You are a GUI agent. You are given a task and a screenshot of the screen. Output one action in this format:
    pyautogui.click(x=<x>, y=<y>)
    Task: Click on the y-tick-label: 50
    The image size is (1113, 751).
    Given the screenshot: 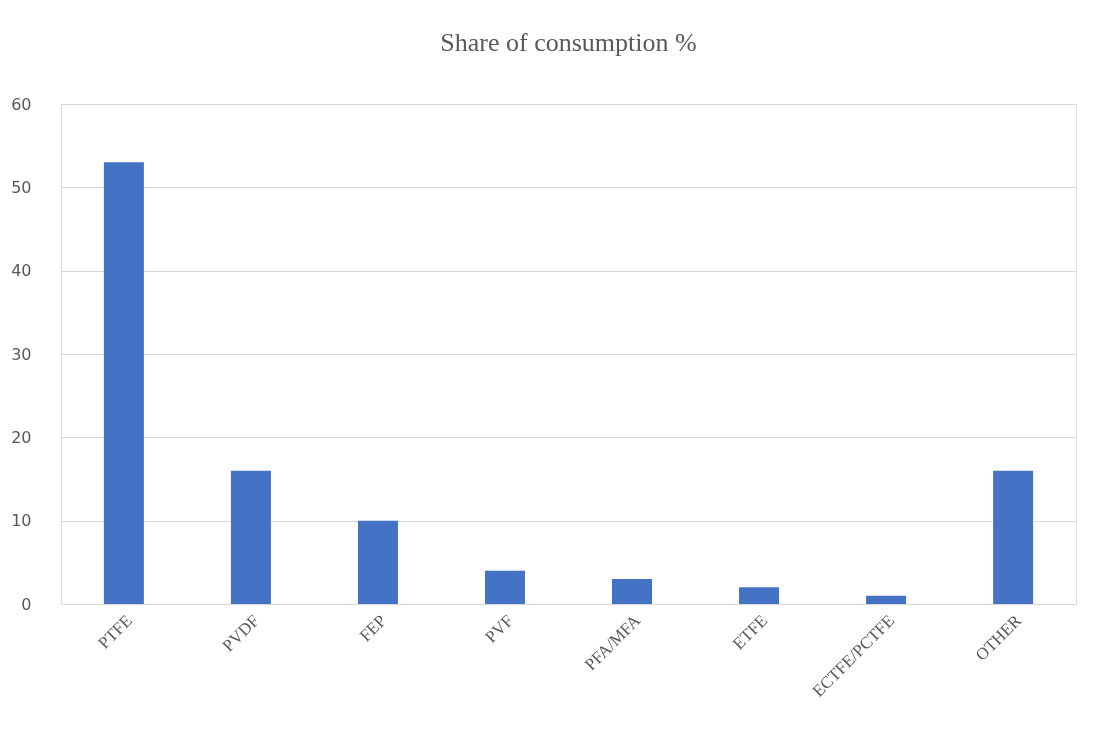 What is the action you would take?
    pyautogui.click(x=21, y=187)
    